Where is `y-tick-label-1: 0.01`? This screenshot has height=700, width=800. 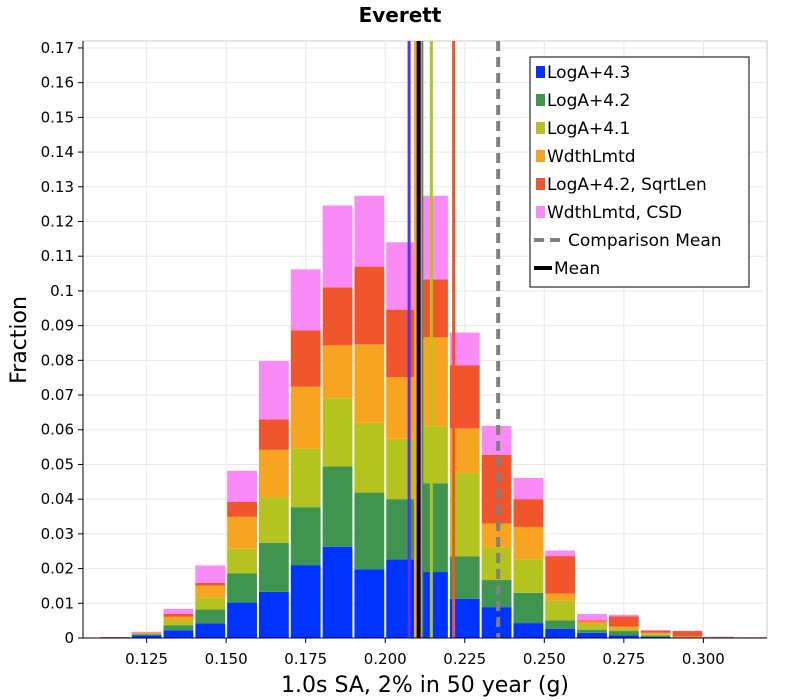
y-tick-label-1: 0.01 is located at coordinates (57, 603).